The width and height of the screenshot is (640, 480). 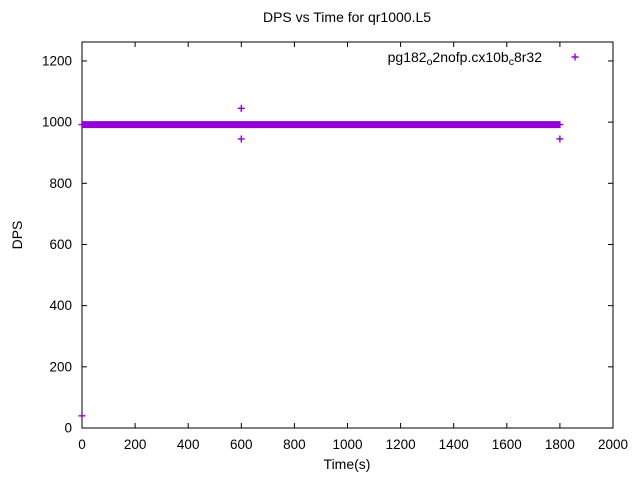 What do you see at coordinates (347, 444) in the screenshot?
I see `x-tick-label: 1000` at bounding box center [347, 444].